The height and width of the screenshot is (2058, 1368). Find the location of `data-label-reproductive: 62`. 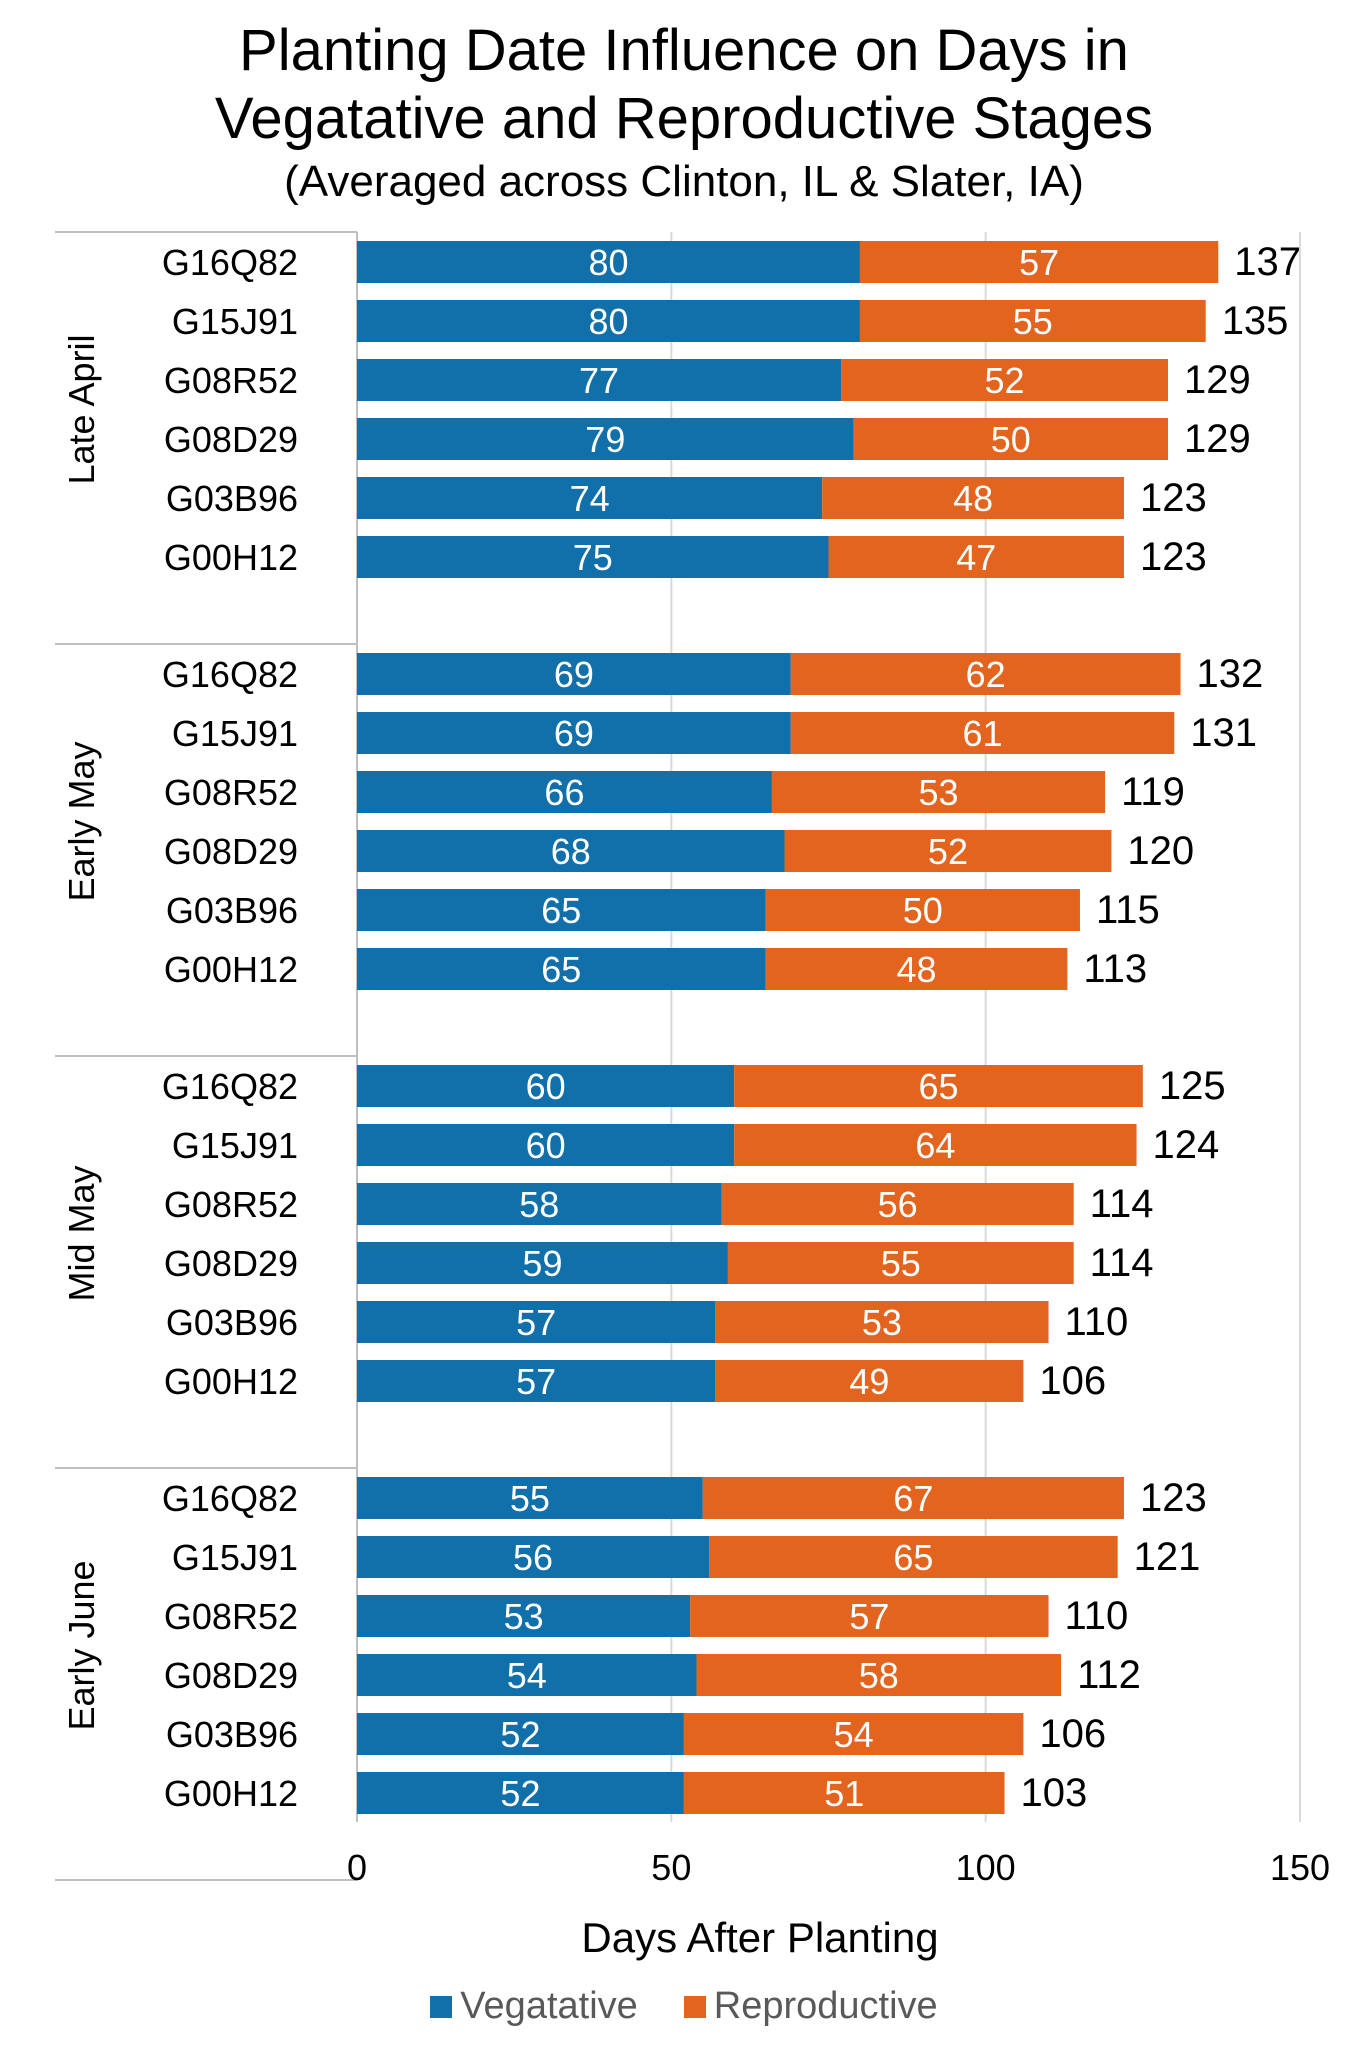

data-label-reproductive: 62 is located at coordinates (986, 674).